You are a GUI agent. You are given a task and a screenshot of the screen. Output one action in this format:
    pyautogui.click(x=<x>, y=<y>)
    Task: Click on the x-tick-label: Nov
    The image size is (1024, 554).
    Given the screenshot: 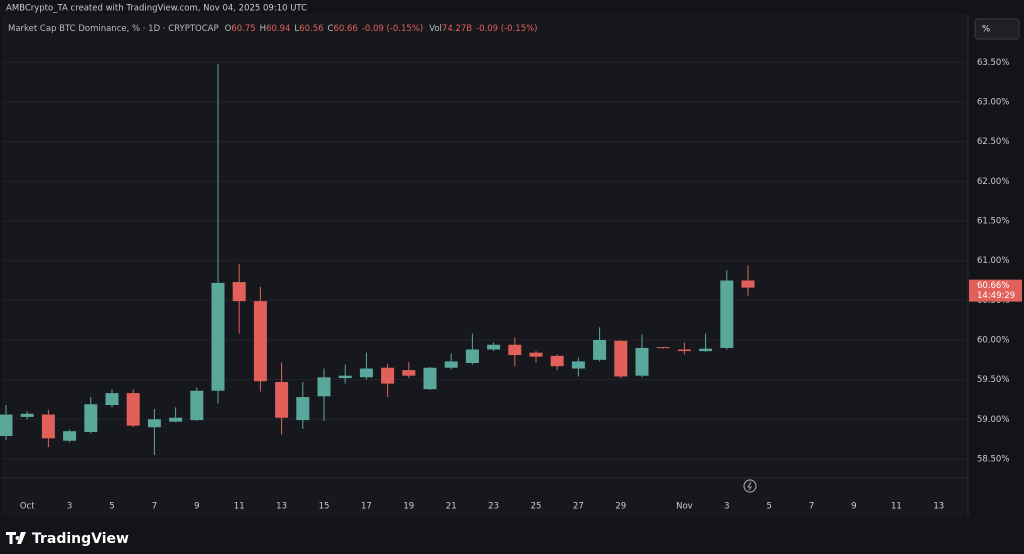 What is the action you would take?
    pyautogui.click(x=684, y=507)
    